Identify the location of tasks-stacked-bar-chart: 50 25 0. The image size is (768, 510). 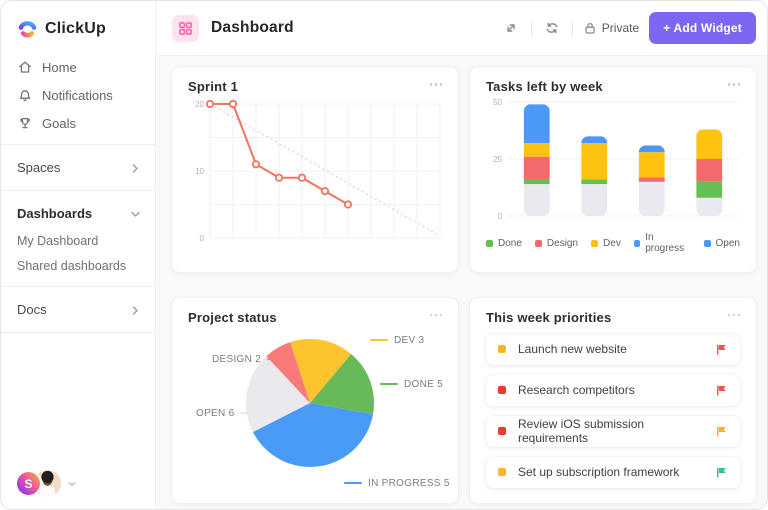
(615, 159).